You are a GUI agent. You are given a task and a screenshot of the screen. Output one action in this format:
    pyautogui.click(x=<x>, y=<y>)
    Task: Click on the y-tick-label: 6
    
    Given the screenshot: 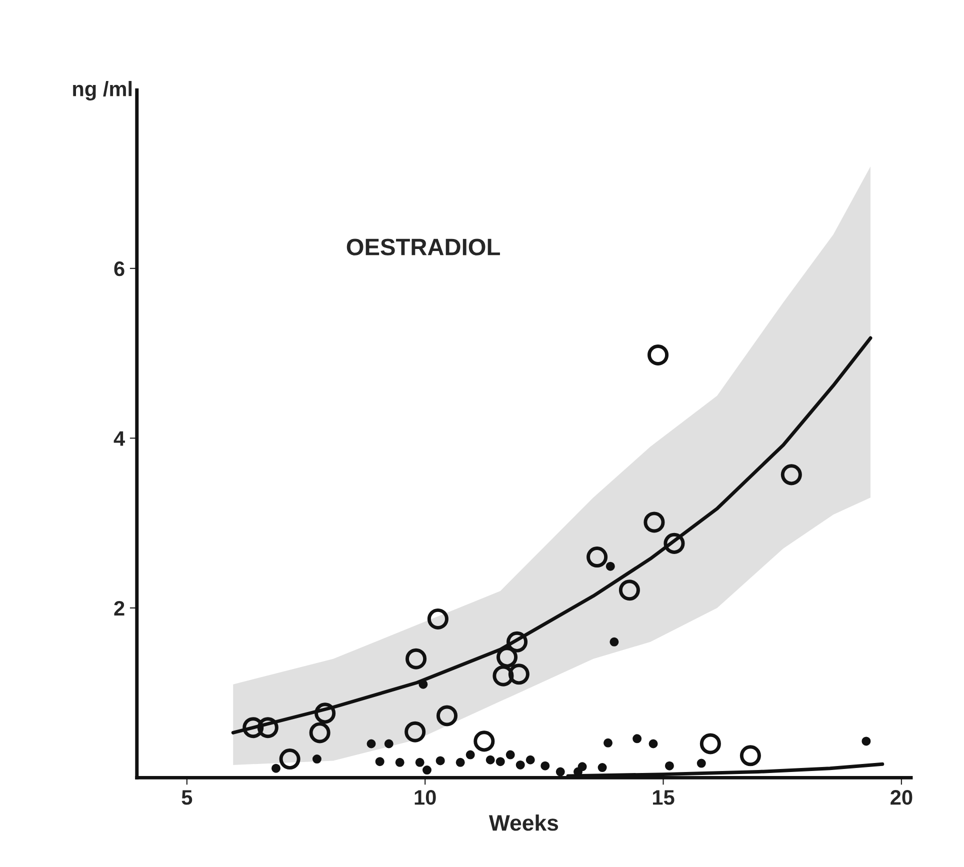 What is the action you would take?
    pyautogui.click(x=119, y=268)
    